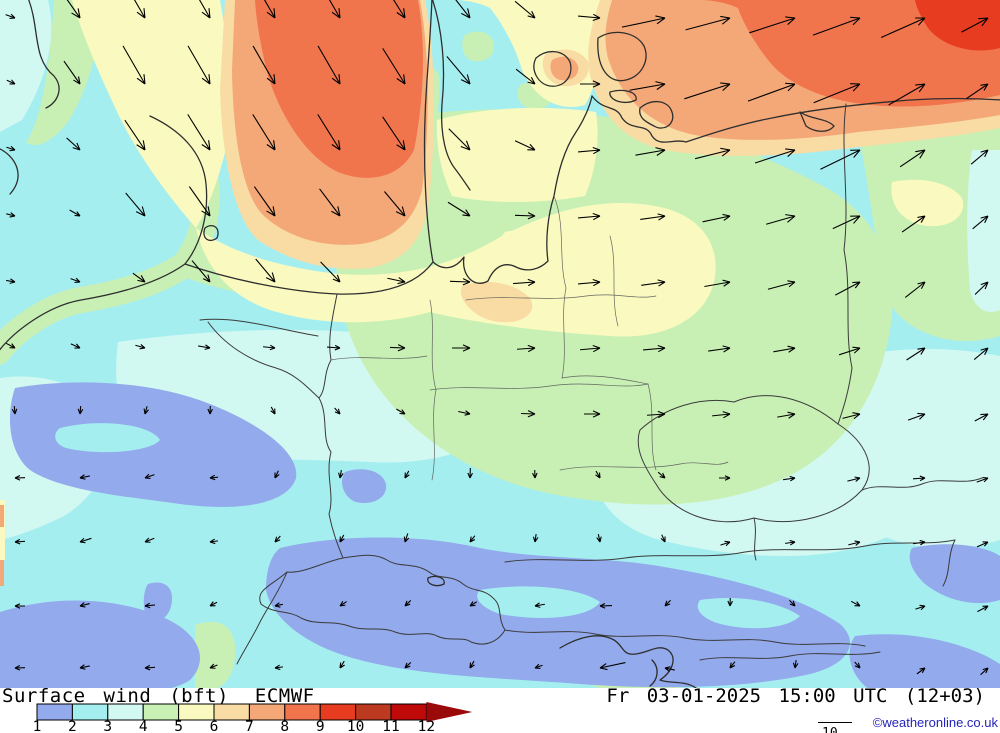 The image size is (1000, 733). I want to click on copyright-link: ©weatheronline.co.uk, so click(935, 722).